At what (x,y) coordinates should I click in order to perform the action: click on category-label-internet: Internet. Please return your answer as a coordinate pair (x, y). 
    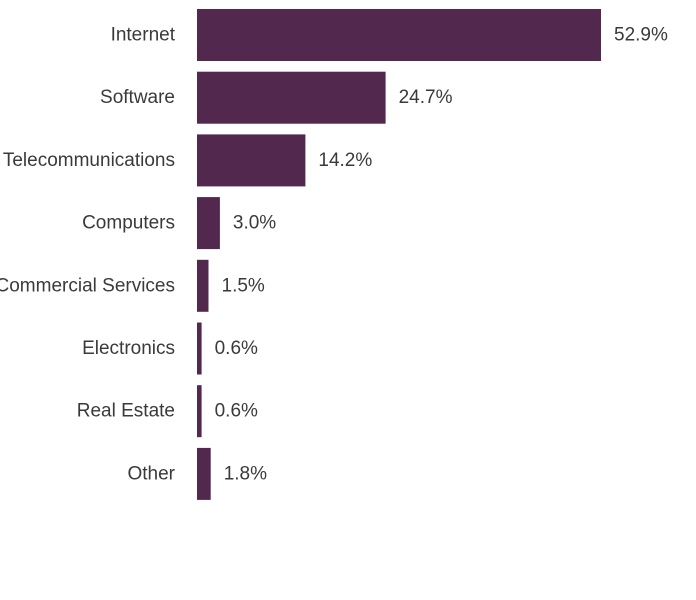
    Looking at the image, I should click on (143, 35).